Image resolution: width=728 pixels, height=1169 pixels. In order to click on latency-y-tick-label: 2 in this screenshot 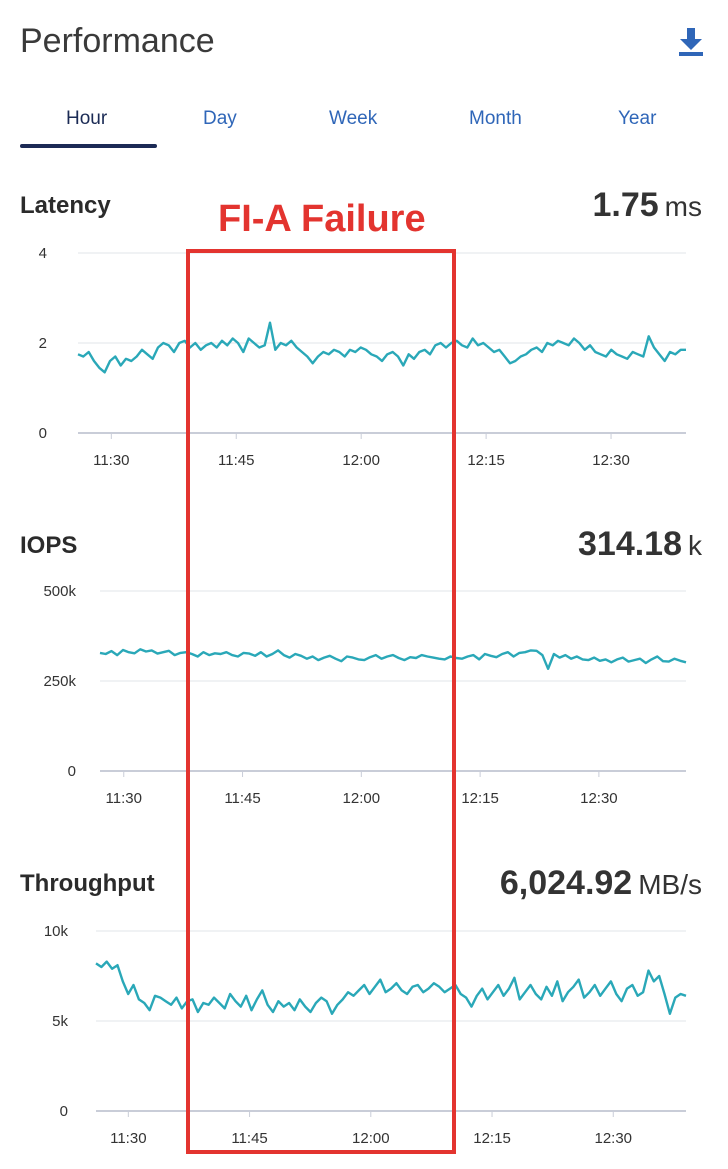, I will do `click(43, 343)`.